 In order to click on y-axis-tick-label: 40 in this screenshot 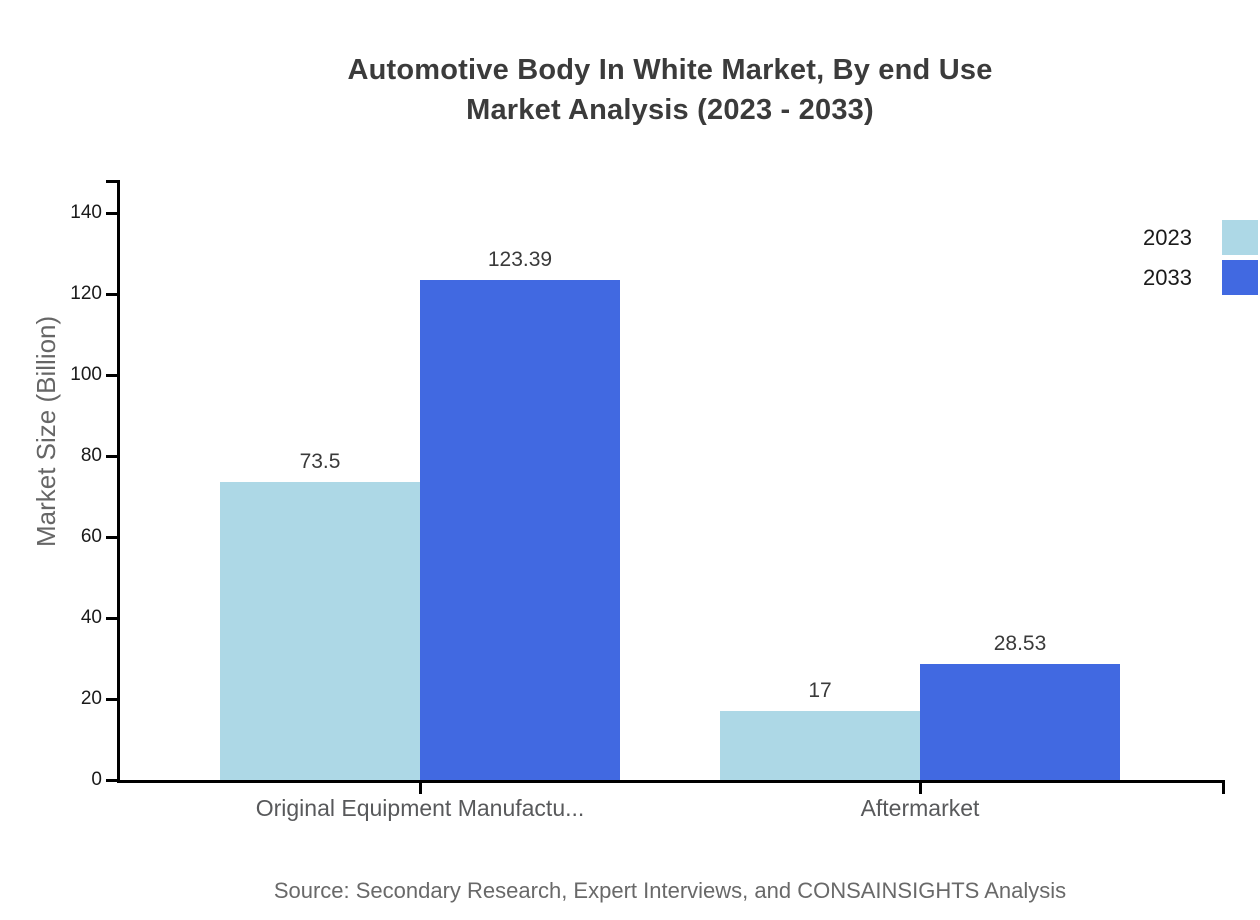, I will do `click(91, 617)`.